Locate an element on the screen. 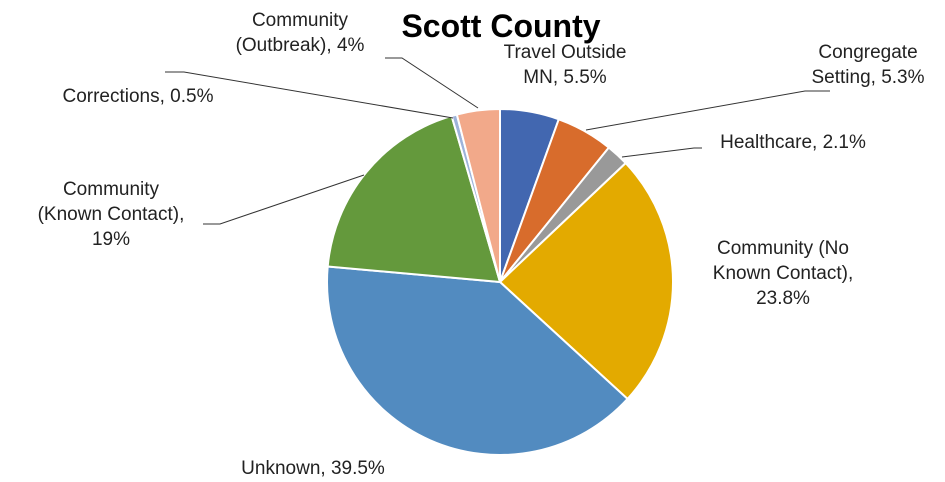 Image resolution: width=945 pixels, height=482 pixels. data-label-line: Travel Outside is located at coordinates (565, 52).